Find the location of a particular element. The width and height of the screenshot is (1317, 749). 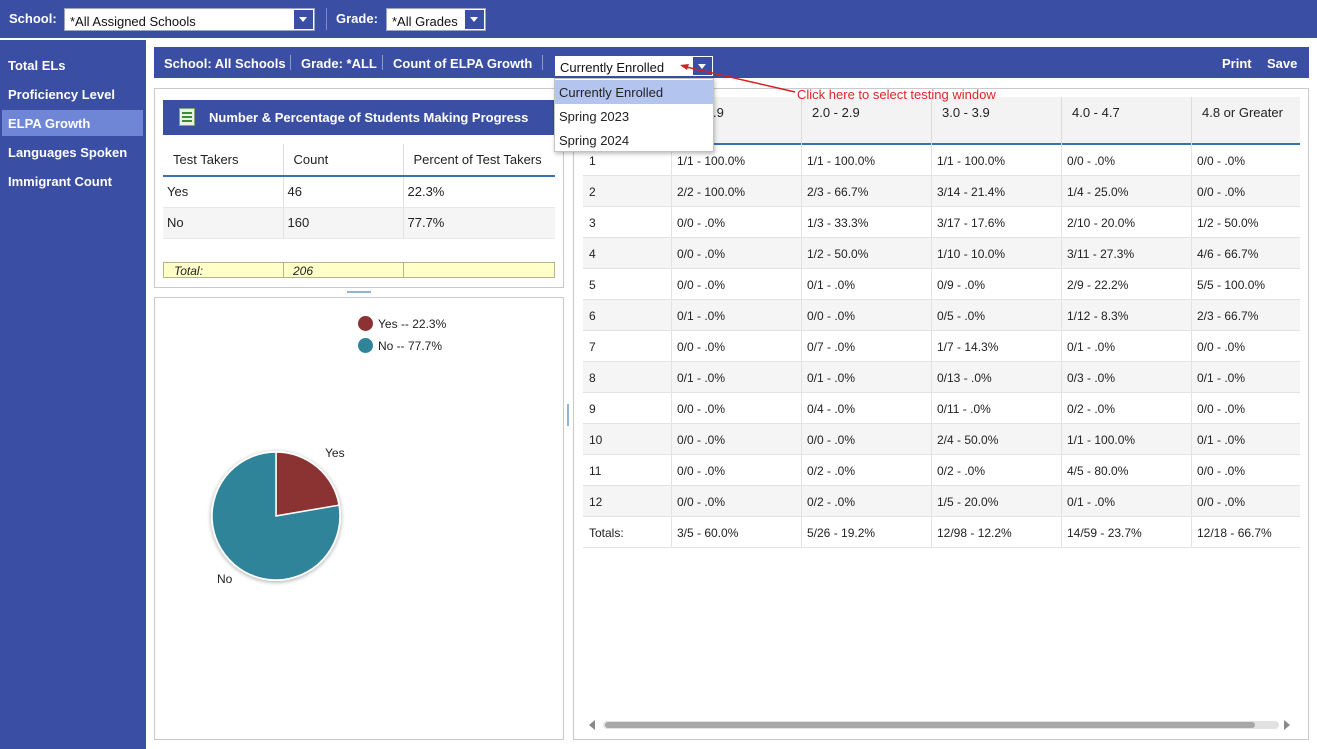

table-cell: 0/3 - .0% is located at coordinates (1091, 378).